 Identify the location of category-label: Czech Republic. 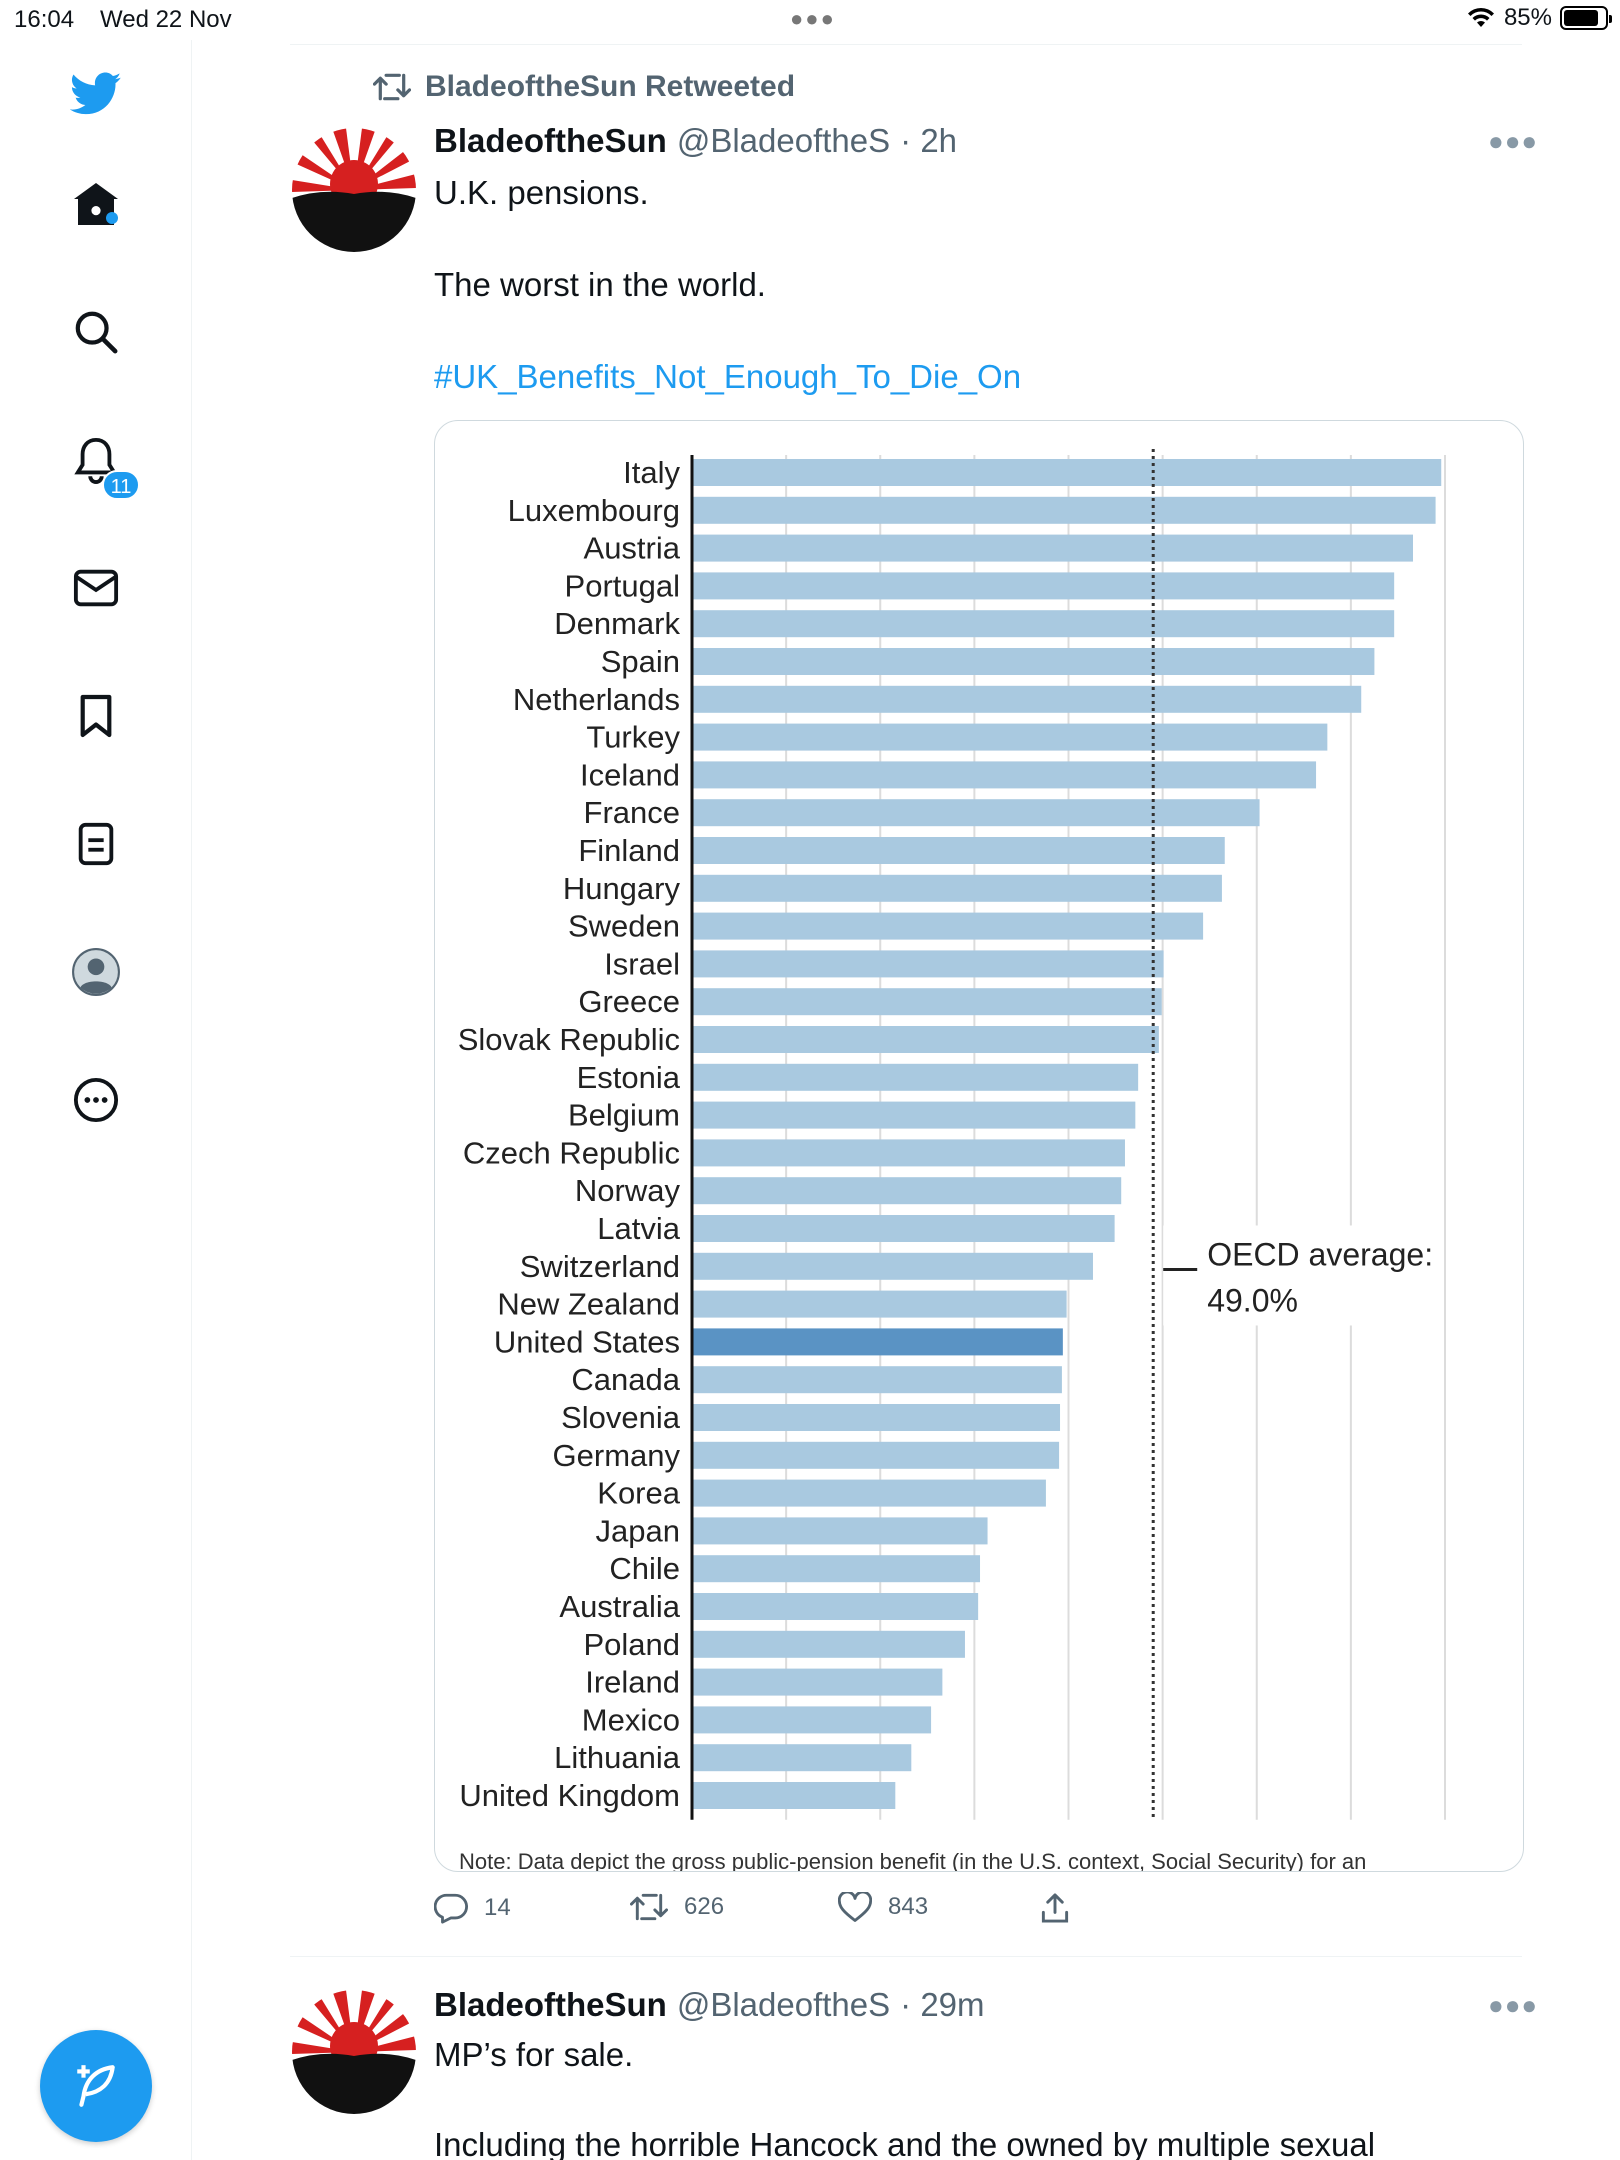
(571, 1152).